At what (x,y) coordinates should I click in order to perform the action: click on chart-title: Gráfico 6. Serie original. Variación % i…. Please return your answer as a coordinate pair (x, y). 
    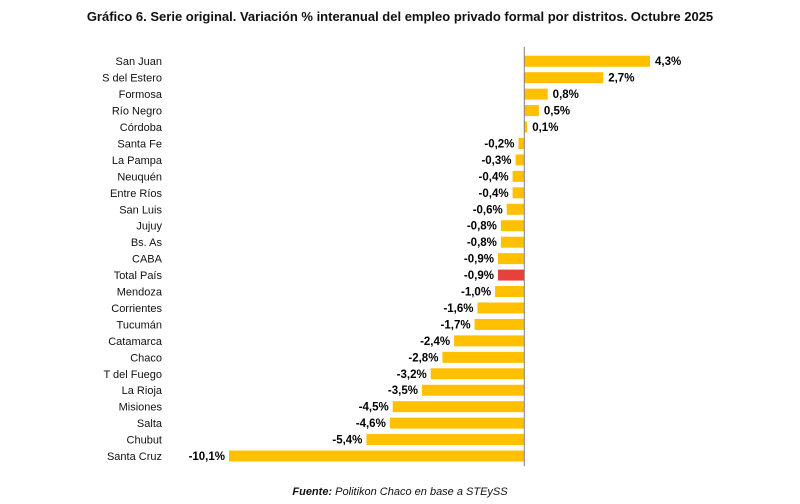
    Looking at the image, I should click on (400, 16).